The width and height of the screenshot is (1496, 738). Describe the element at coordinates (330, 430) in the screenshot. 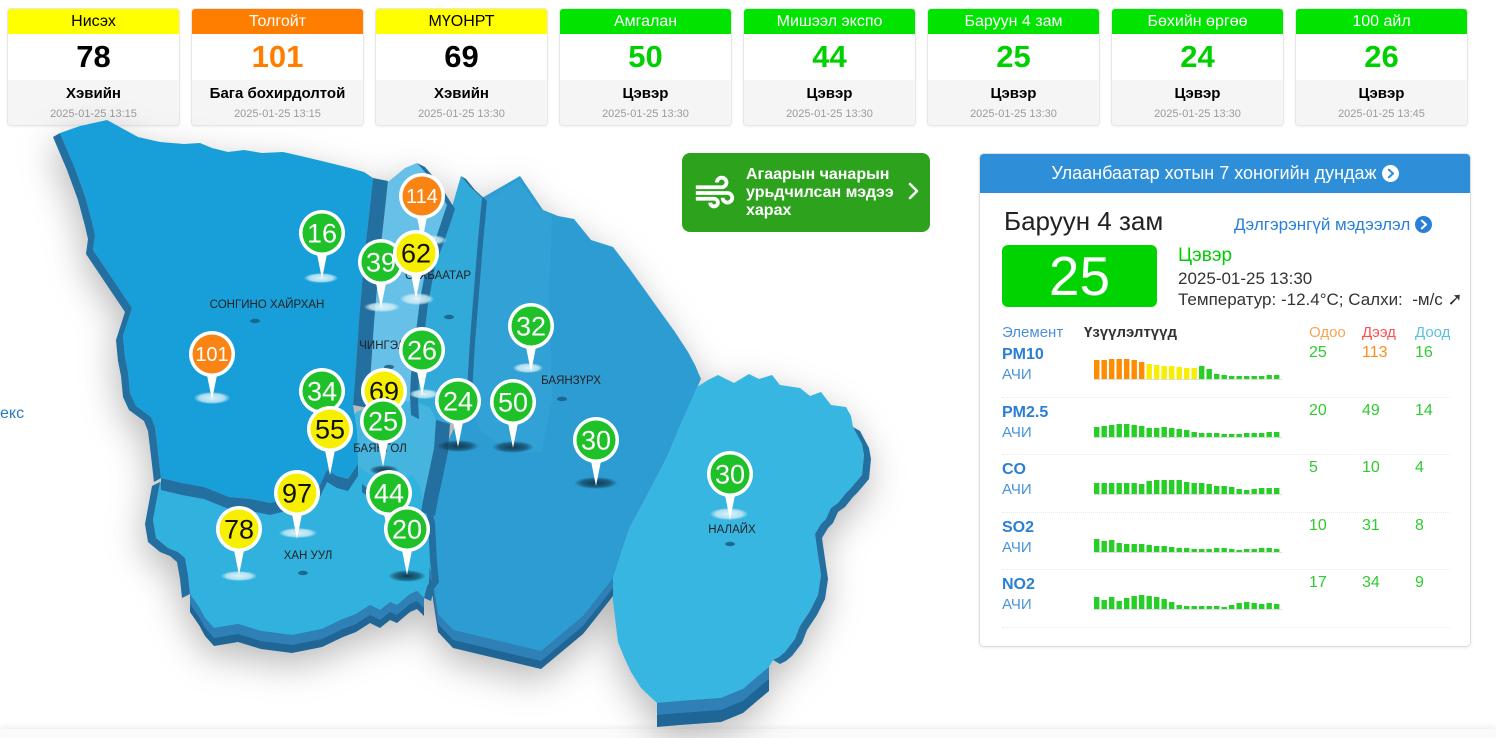

I see `svg-text: 55` at that location.